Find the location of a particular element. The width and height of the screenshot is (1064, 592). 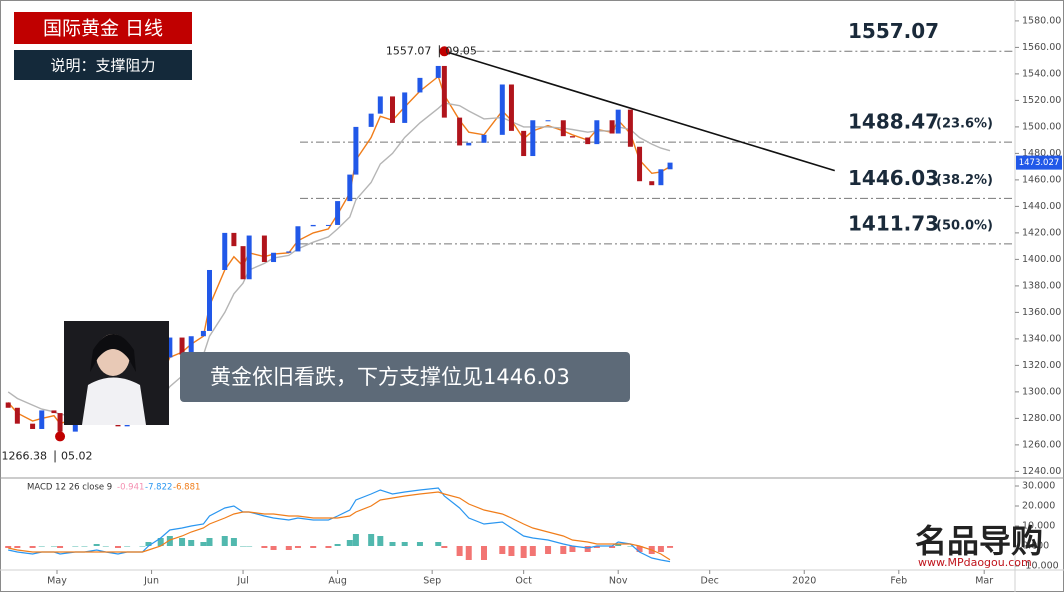

low-value: 1266.38 is located at coordinates (25, 455).